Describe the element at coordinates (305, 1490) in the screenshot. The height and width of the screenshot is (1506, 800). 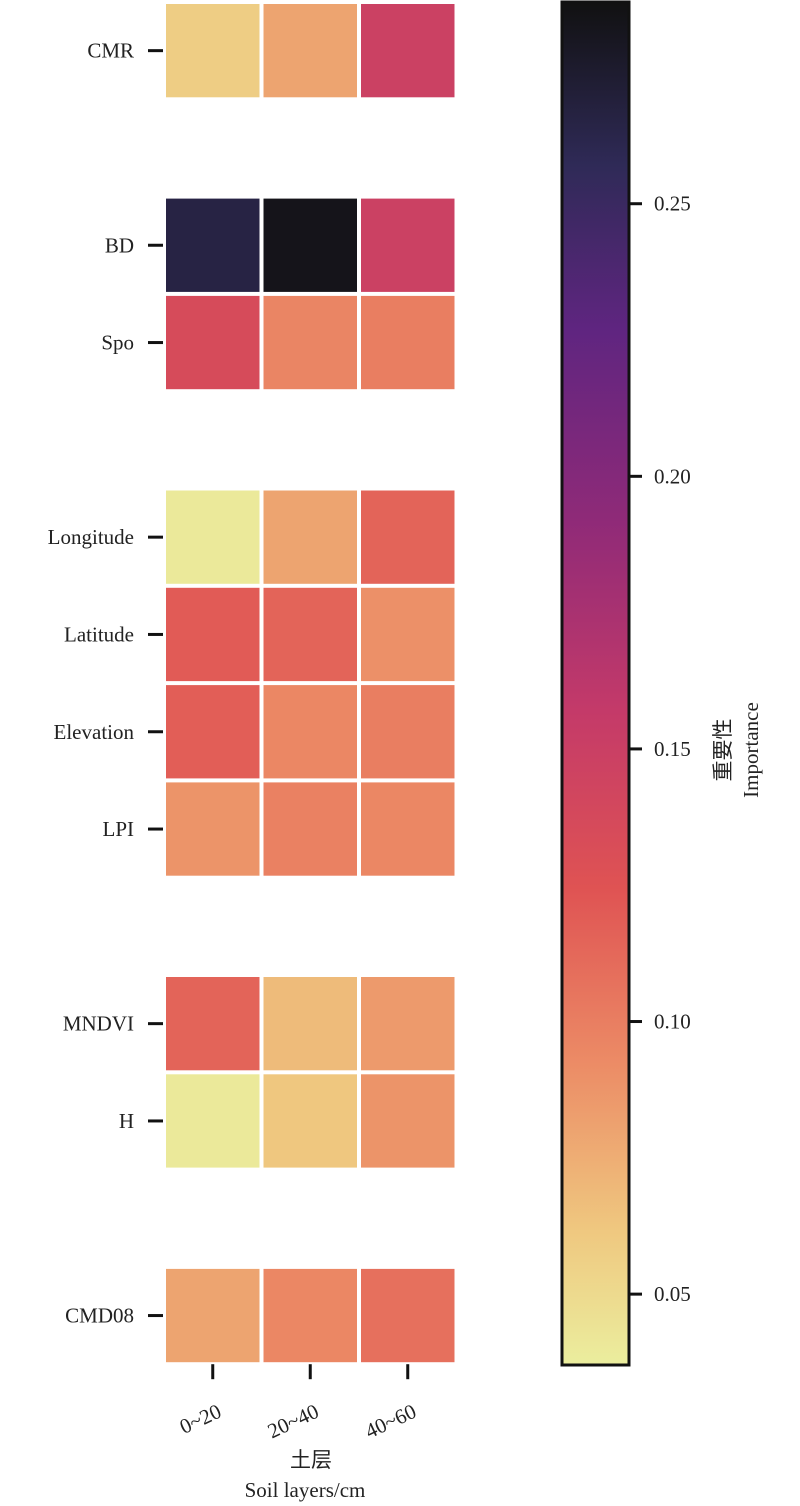
I see `x-axis-title-english: Soil layers/cm` at that location.